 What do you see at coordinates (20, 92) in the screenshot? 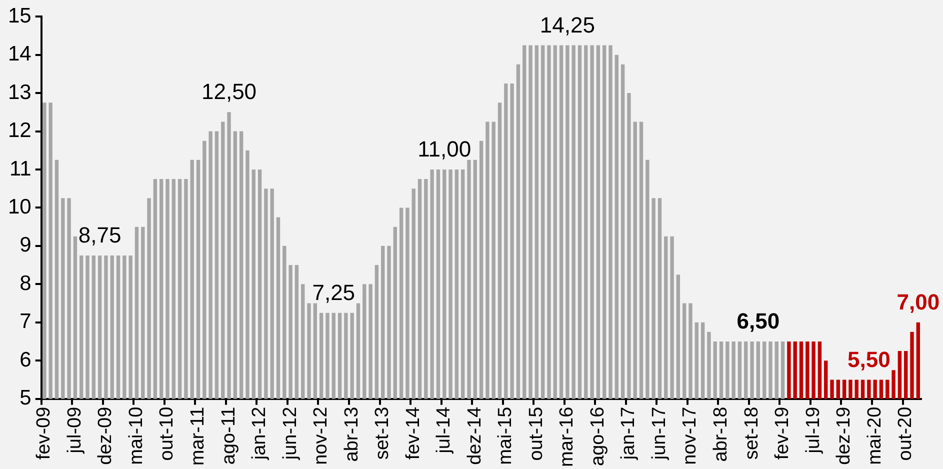
I see `y-tick-label: 13` at bounding box center [20, 92].